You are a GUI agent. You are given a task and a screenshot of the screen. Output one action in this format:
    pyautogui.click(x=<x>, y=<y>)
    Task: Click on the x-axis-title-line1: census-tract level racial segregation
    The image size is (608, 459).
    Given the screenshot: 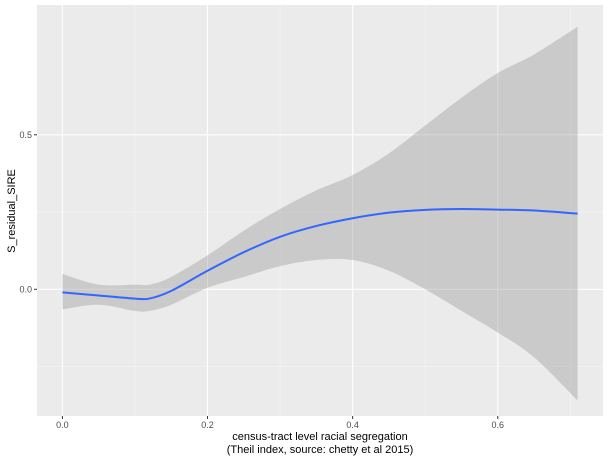 What is the action you would take?
    pyautogui.click(x=319, y=437)
    